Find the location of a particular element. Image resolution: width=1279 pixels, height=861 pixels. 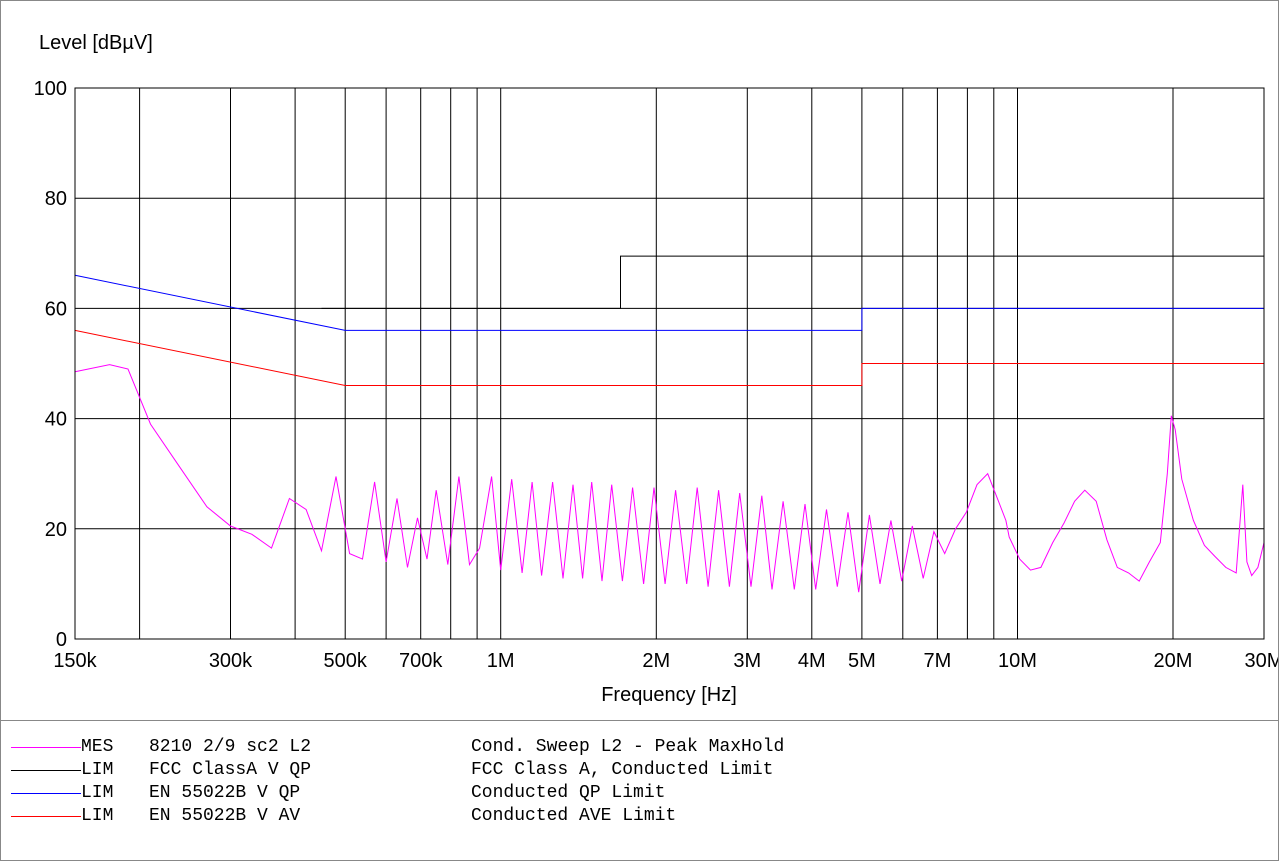

x-tick-label: 700k is located at coordinates (421, 661).